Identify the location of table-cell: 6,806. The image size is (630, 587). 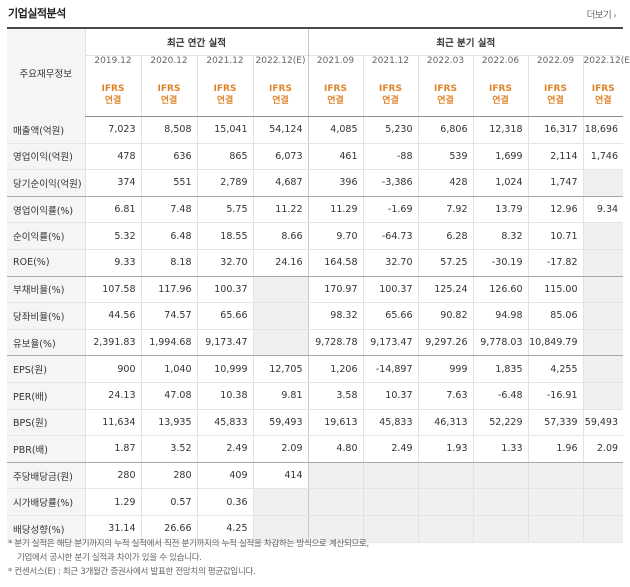
(445, 130).